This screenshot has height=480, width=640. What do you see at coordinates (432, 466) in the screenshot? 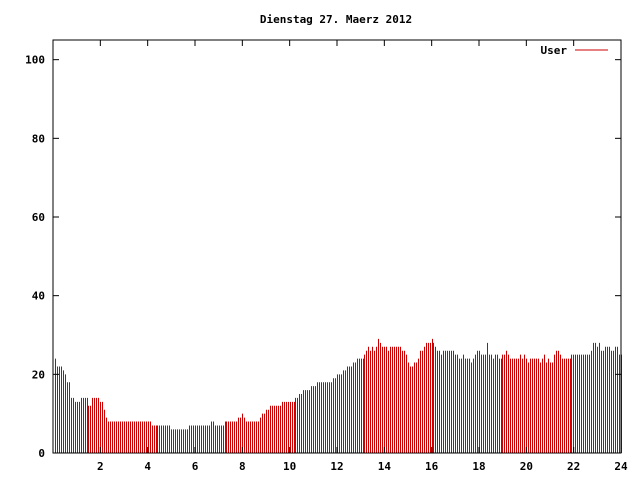
I see `x-tick-label: 16` at bounding box center [432, 466].